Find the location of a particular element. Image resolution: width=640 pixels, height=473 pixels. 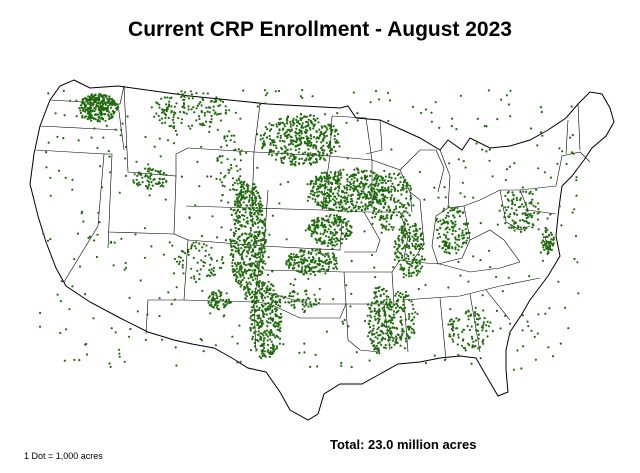

dot-scale-legend: 1 Dot = 1,000 acres is located at coordinates (63, 456).